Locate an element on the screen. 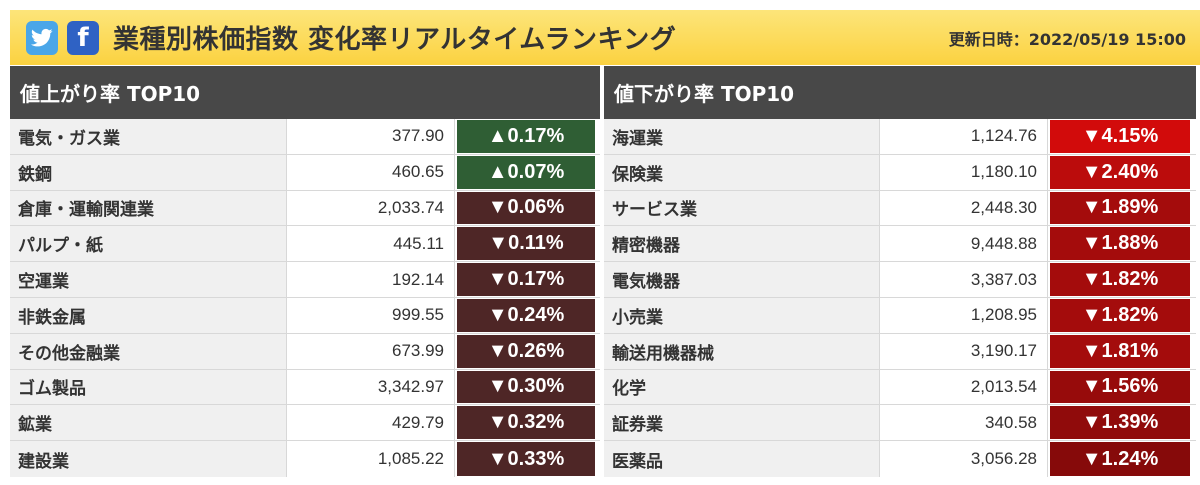  sector-name: 小売業 is located at coordinates (742, 315).